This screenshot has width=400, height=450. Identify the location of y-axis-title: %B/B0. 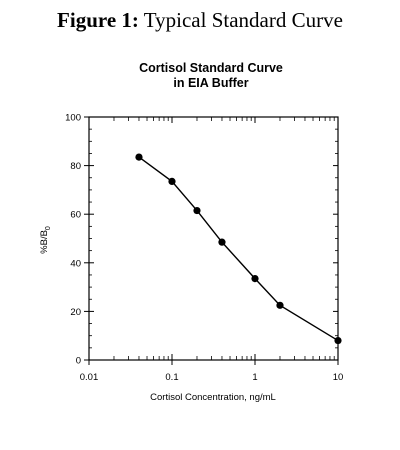
(45, 240).